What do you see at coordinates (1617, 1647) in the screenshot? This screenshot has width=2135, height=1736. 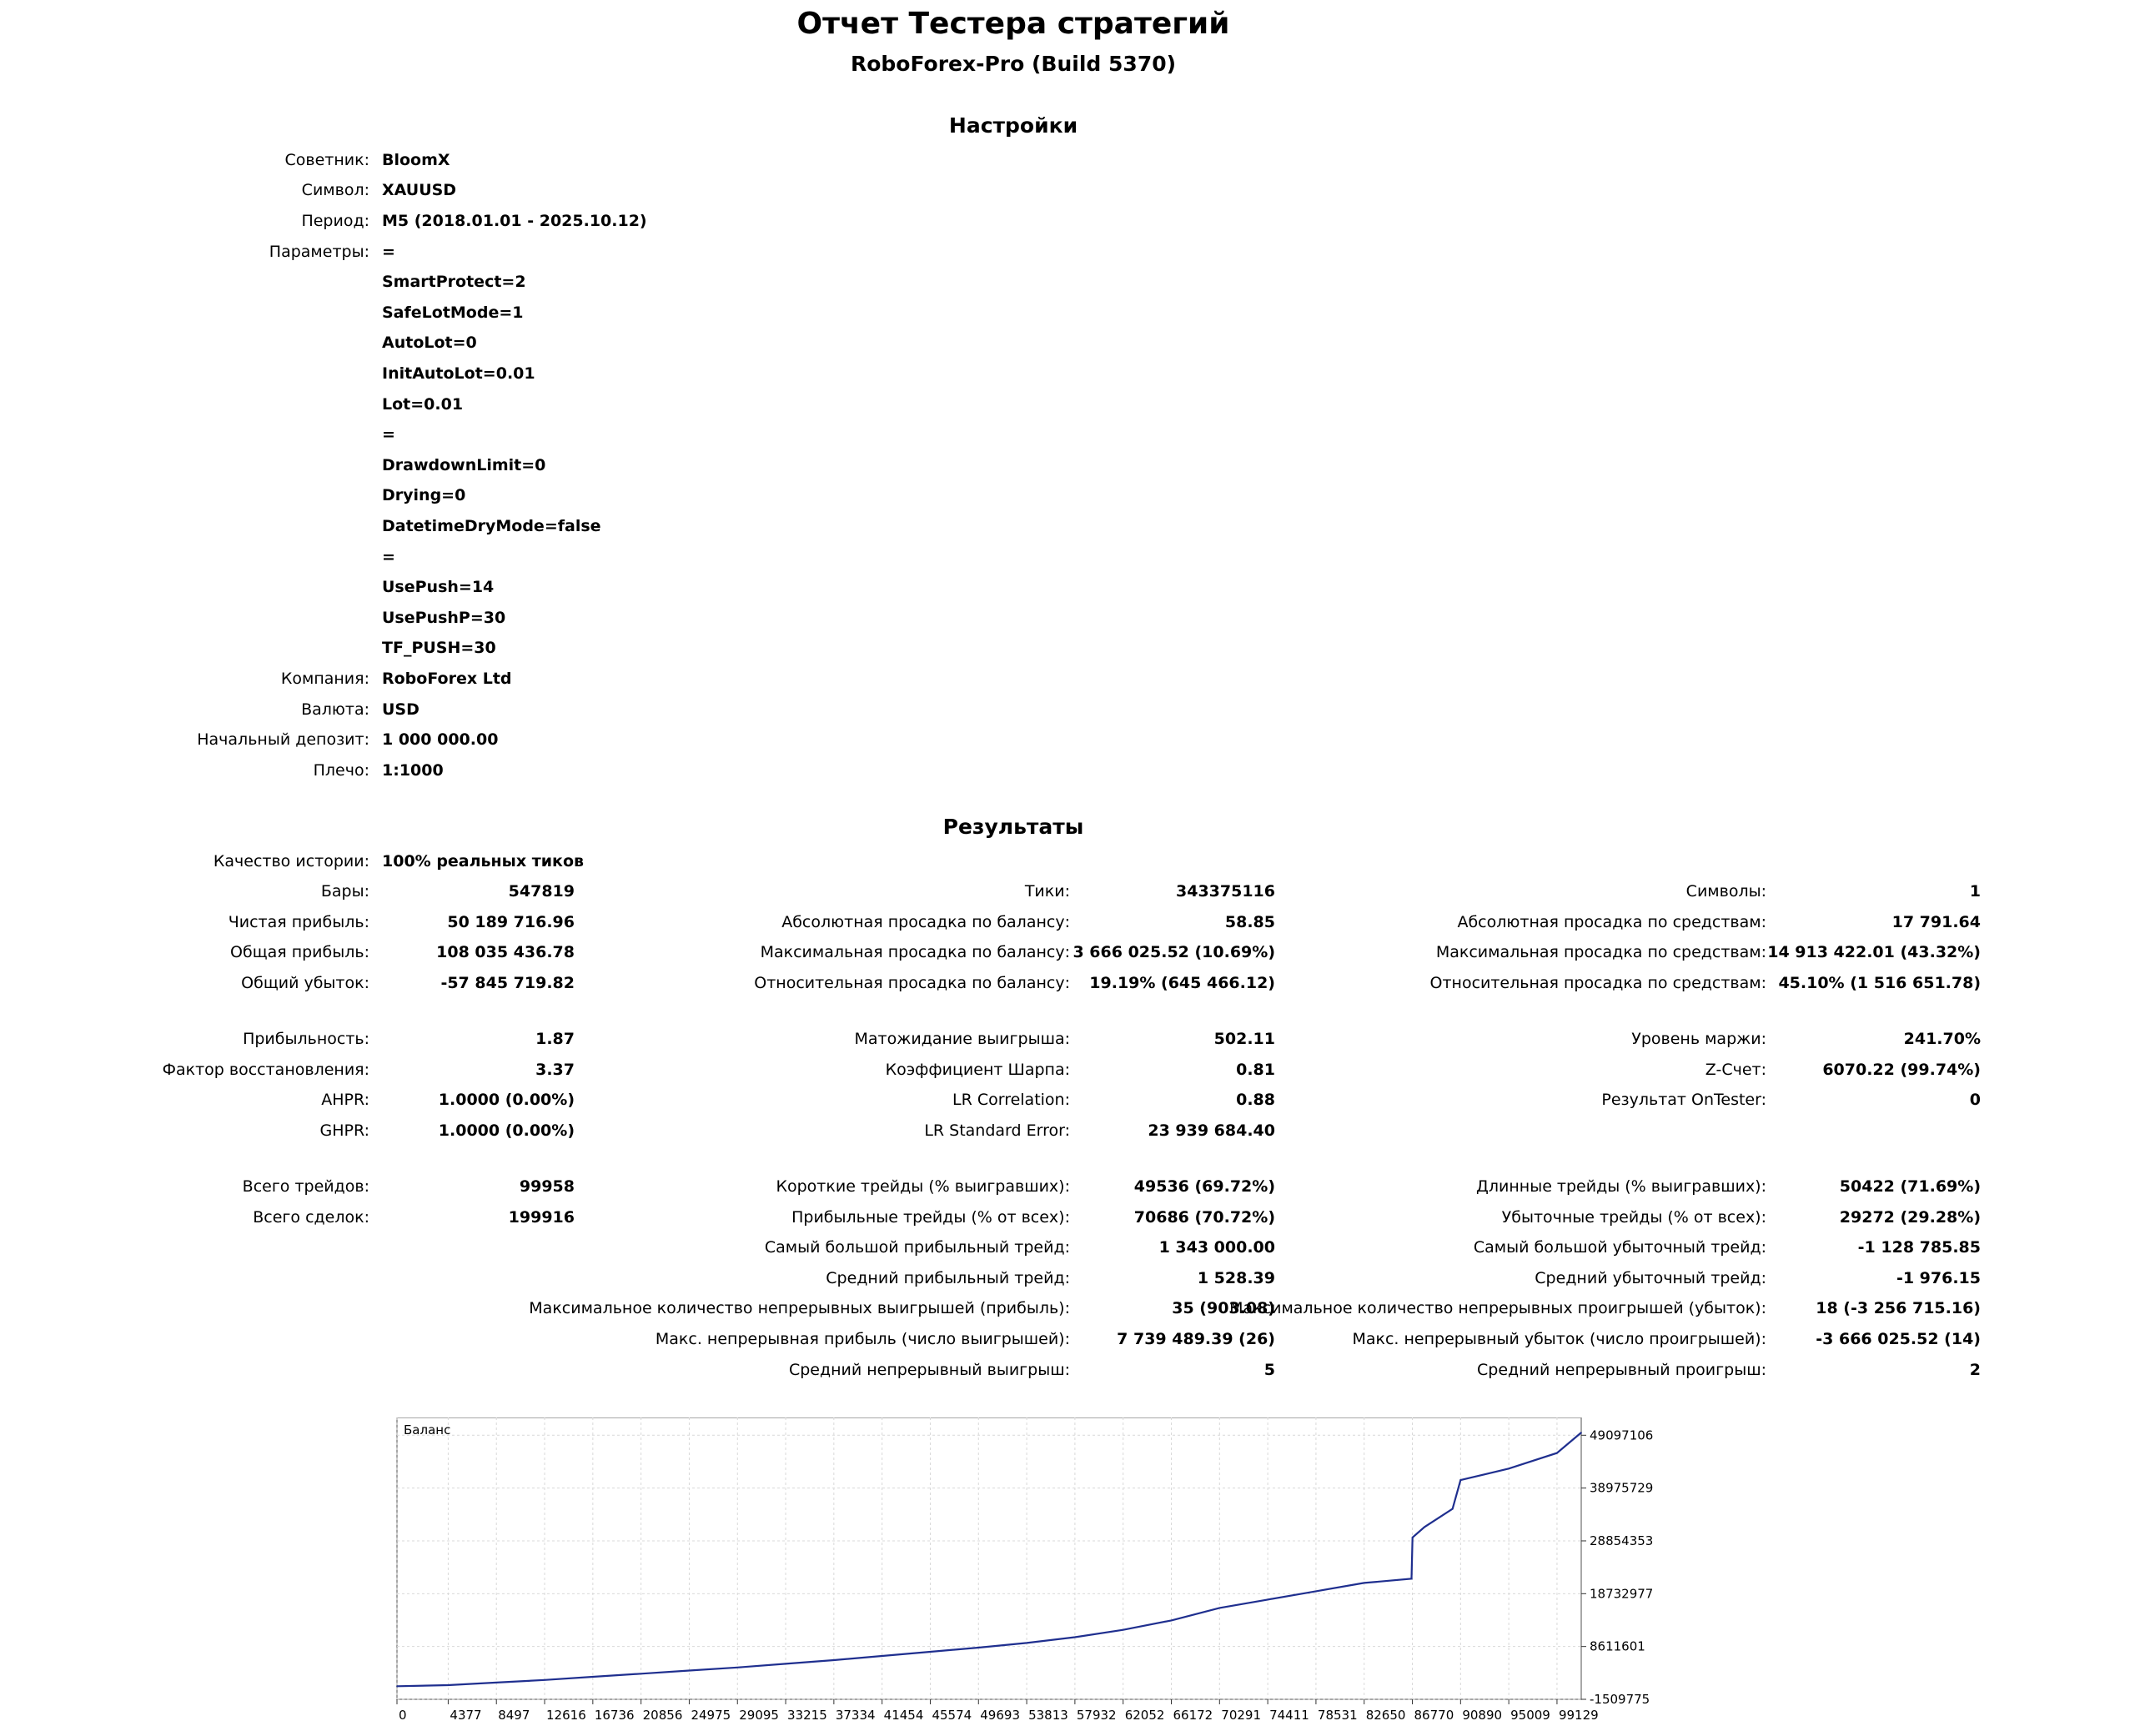 I see `y-tick-label: 8611601` at bounding box center [1617, 1647].